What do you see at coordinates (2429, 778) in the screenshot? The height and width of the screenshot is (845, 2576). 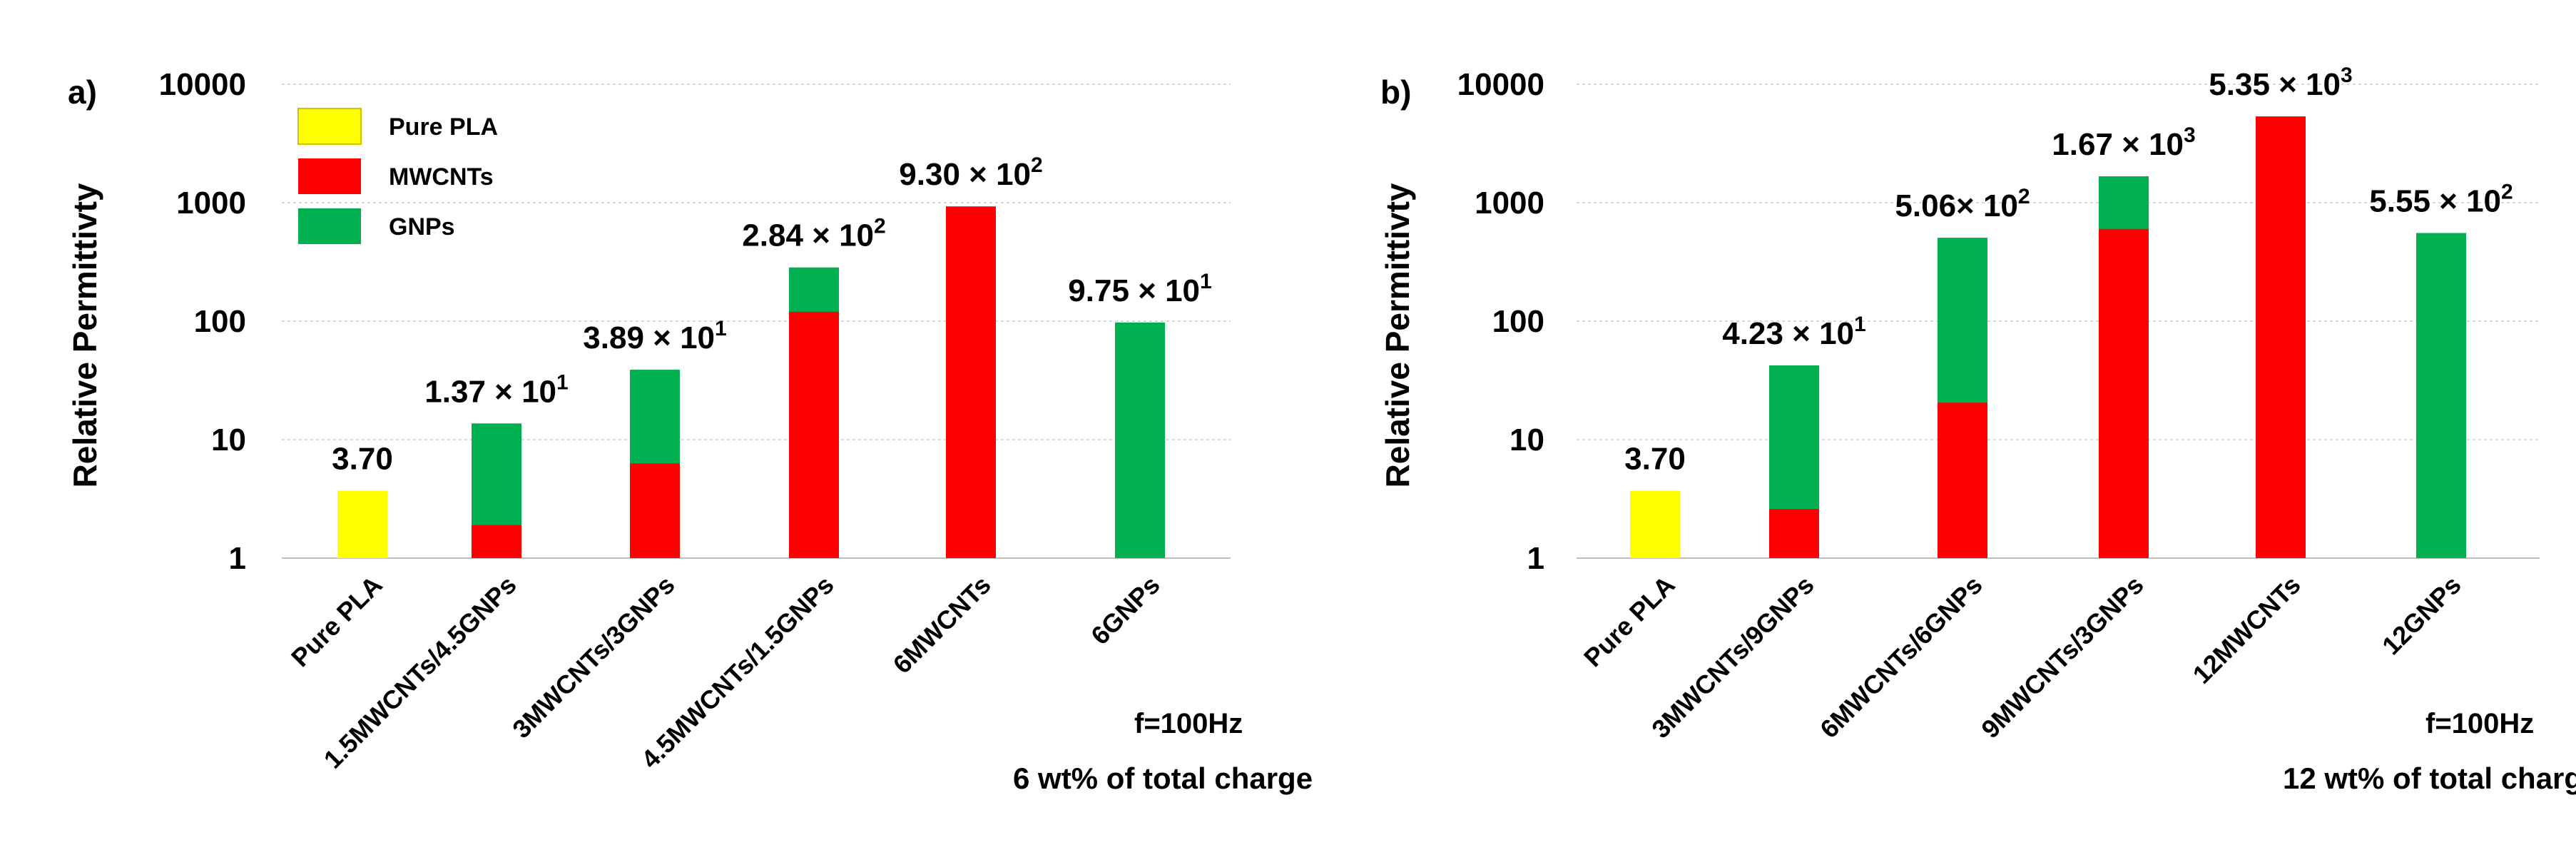 I see `charge-annotation: 12 wt% of total charge` at bounding box center [2429, 778].